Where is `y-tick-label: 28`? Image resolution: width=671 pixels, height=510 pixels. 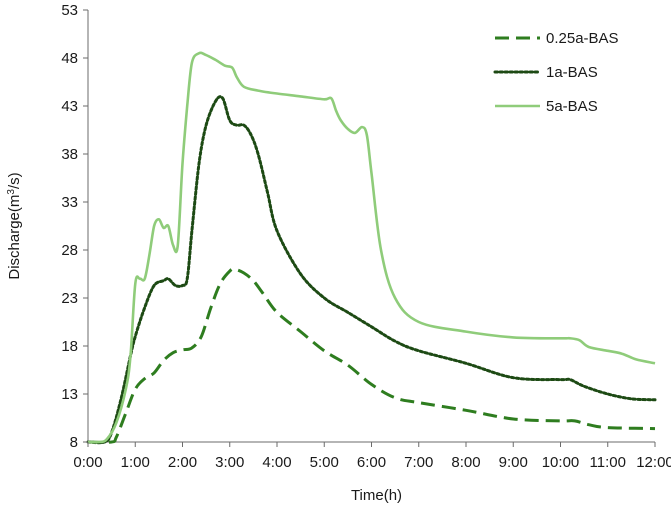 y-tick-label: 28 is located at coordinates (69, 250).